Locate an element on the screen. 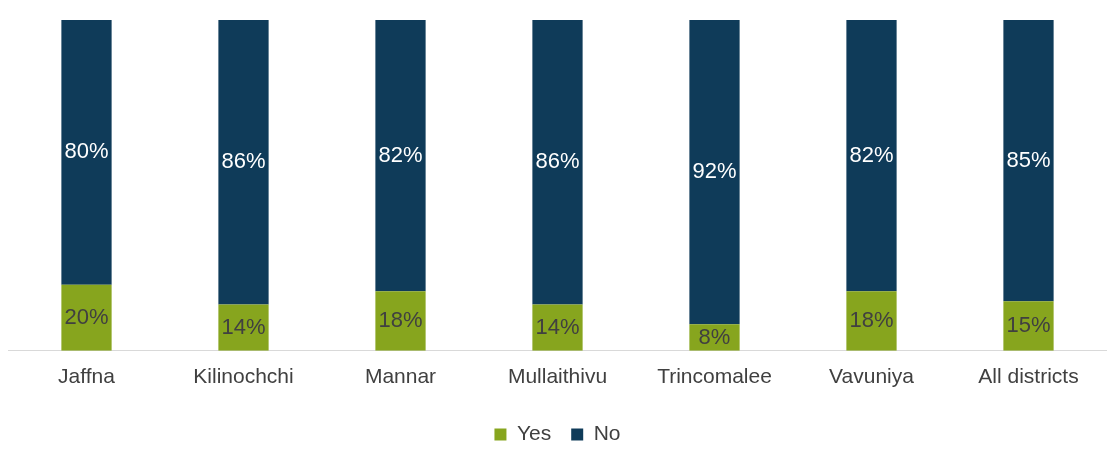  legend-label: No is located at coordinates (607, 433).